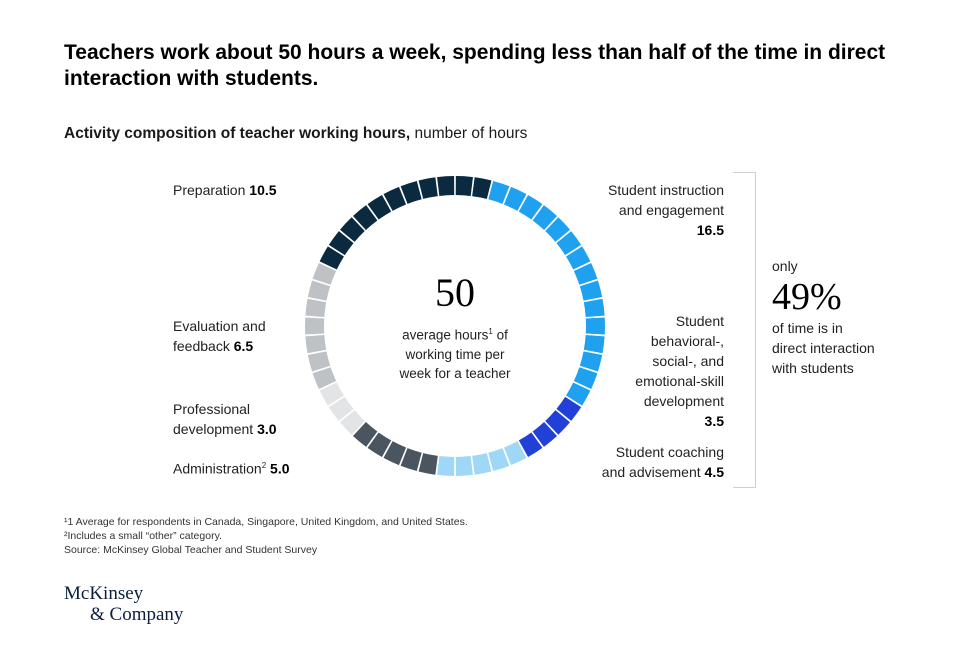 The height and width of the screenshot is (658, 971). What do you see at coordinates (642, 462) in the screenshot?
I see `label-coaching: Student coaching and advisement 4.5` at bounding box center [642, 462].